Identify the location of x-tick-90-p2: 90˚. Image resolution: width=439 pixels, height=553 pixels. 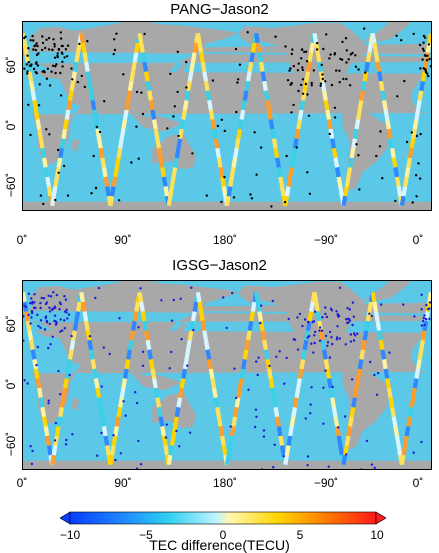
(123, 483).